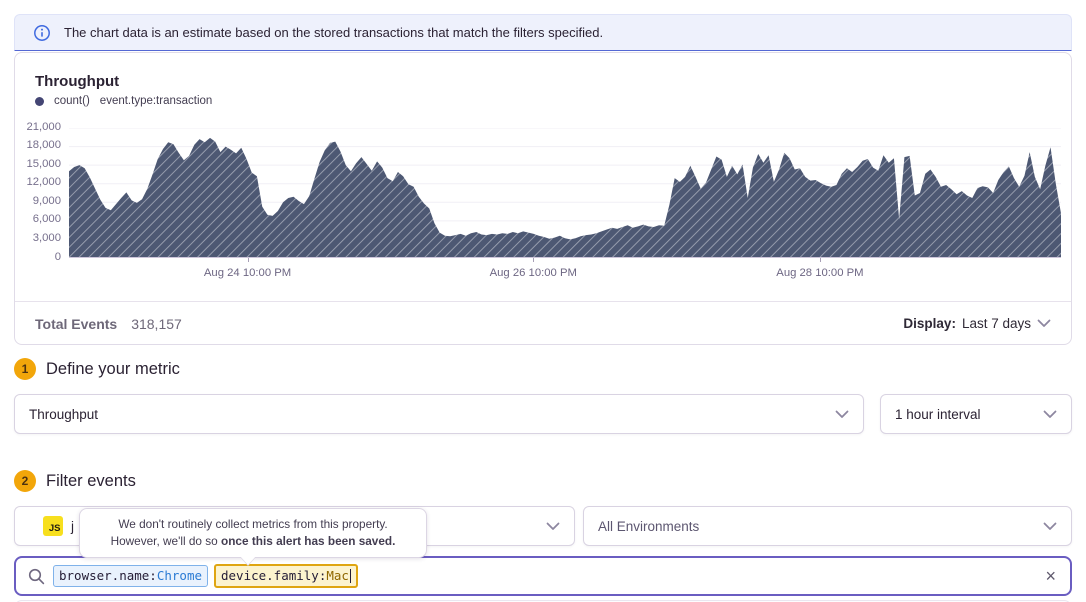 The image size is (1086, 602). Describe the element at coordinates (72, 526) in the screenshot. I see `project-select-value: j` at that location.